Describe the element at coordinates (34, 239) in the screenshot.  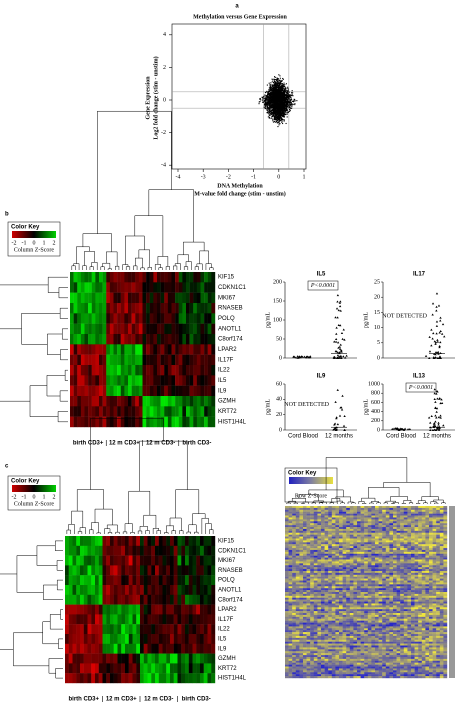
I see `color-key-frame` at that location.